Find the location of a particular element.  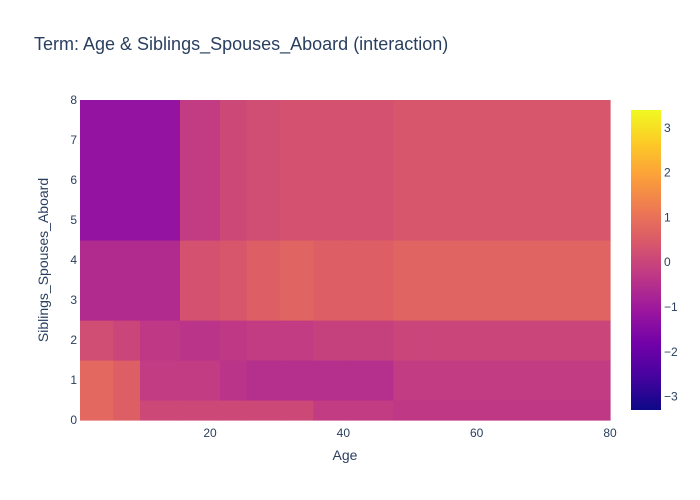

x-tick-label: 80 is located at coordinates (610, 433).